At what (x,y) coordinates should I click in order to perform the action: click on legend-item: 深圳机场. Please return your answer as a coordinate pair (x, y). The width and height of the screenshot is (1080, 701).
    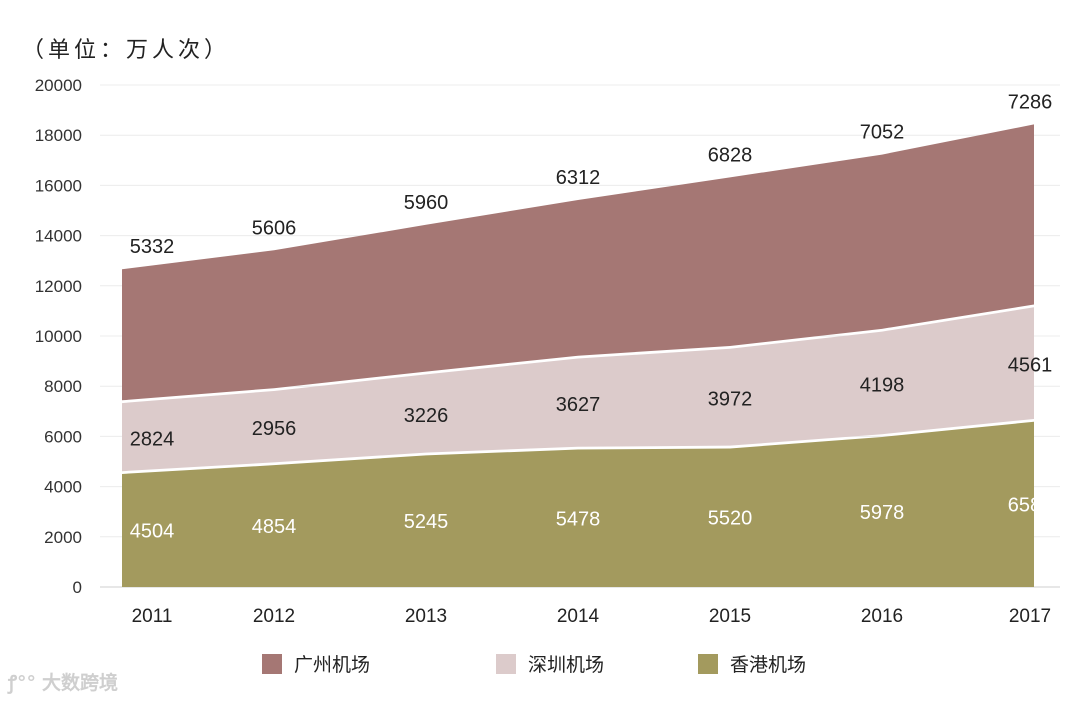
    Looking at the image, I should click on (550, 665).